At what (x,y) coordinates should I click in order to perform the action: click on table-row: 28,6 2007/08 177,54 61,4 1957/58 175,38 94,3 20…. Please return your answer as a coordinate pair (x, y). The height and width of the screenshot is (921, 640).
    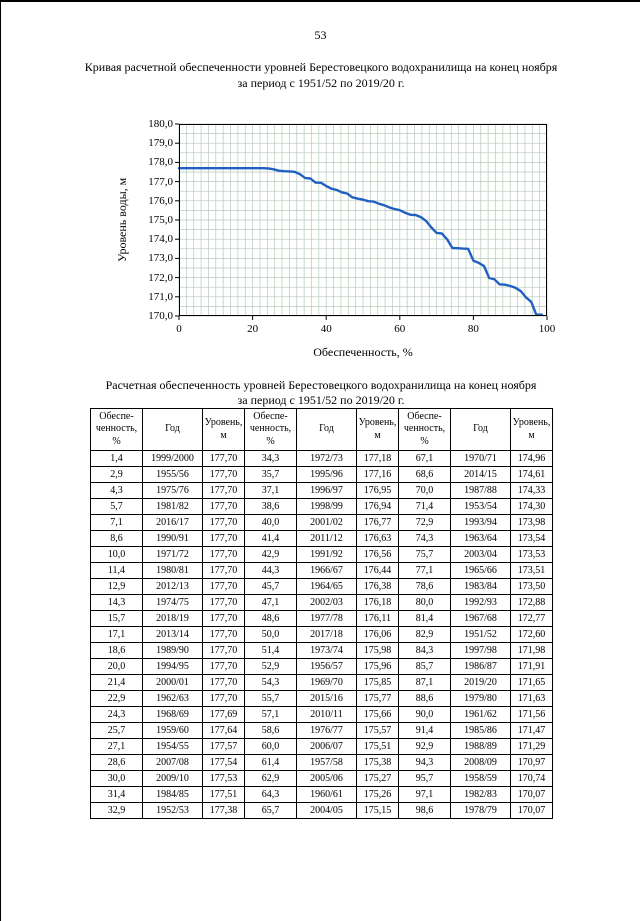
    Looking at the image, I should click on (321, 762).